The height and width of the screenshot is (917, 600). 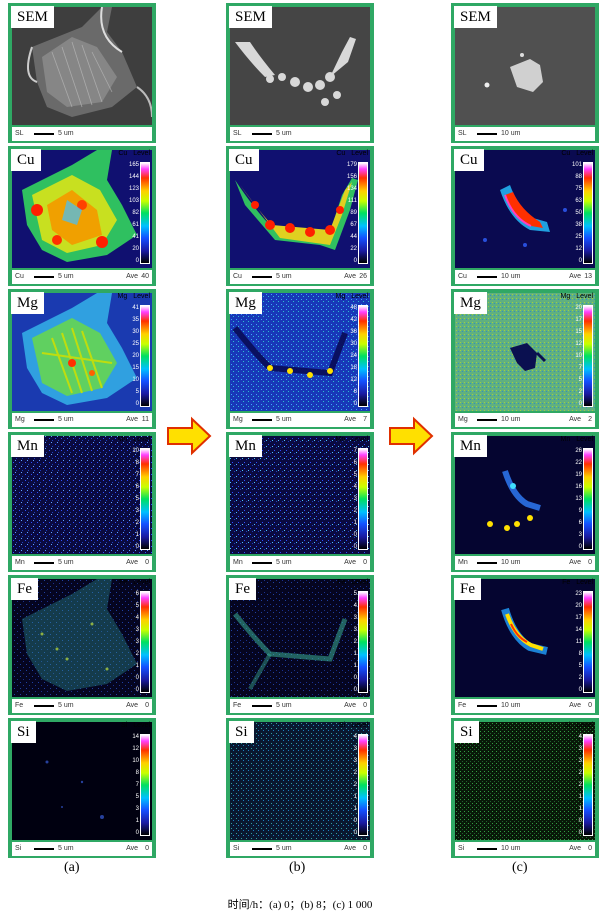 What do you see at coordinates (365, 848) in the screenshot?
I see `footer-value: 0` at bounding box center [365, 848].